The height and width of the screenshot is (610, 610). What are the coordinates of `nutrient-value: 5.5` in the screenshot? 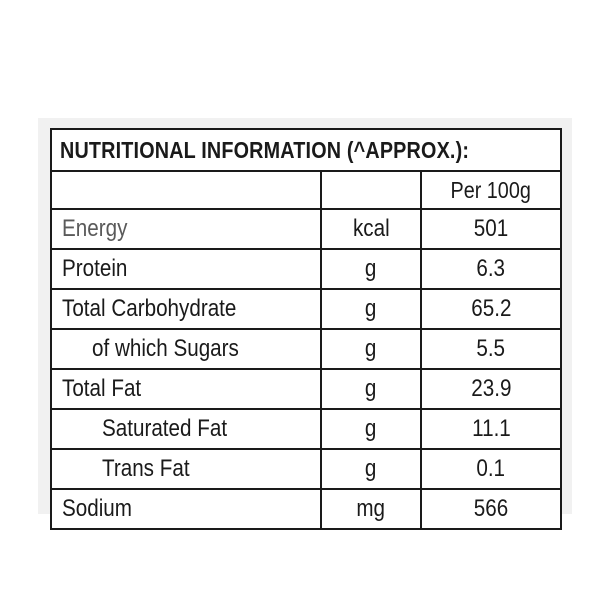 It's located at (491, 349).